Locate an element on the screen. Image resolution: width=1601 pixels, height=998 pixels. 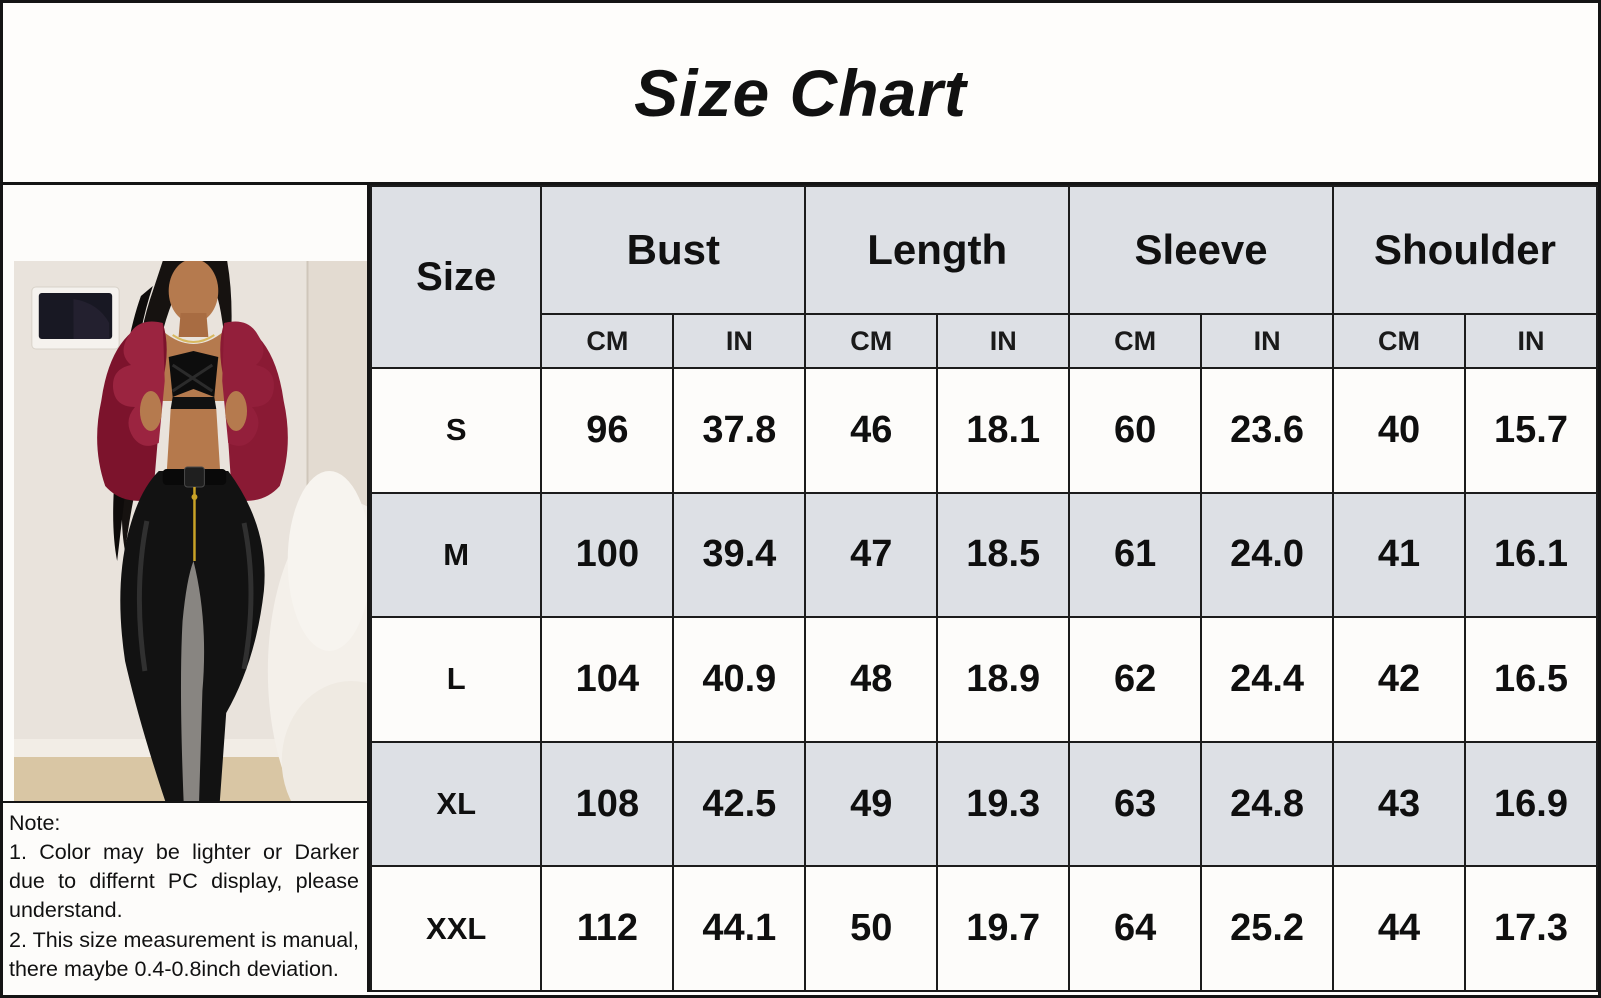
product-photo is located at coordinates (190, 542).